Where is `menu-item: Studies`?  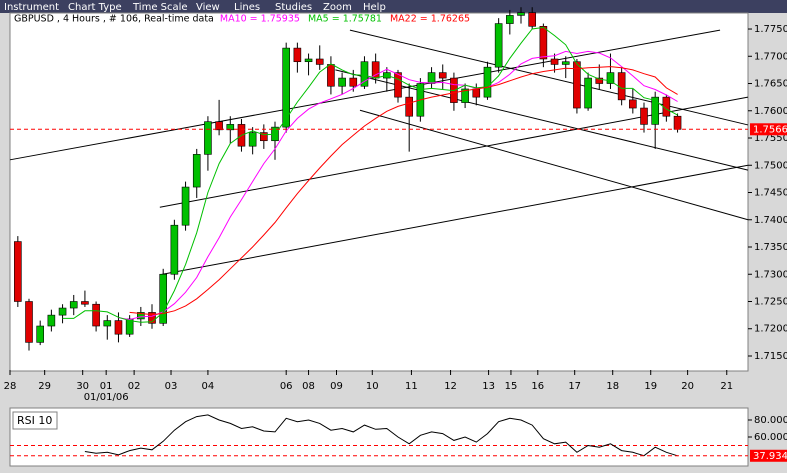
menu-item: Studies is located at coordinates (293, 7).